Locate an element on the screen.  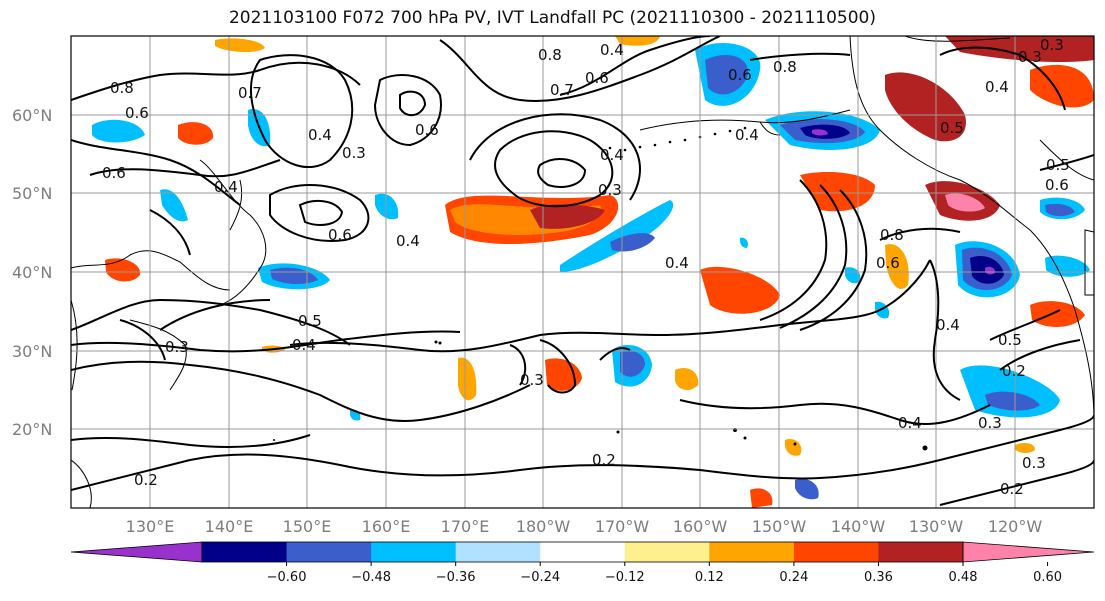
lat-label: 50°N is located at coordinates (32, 193).